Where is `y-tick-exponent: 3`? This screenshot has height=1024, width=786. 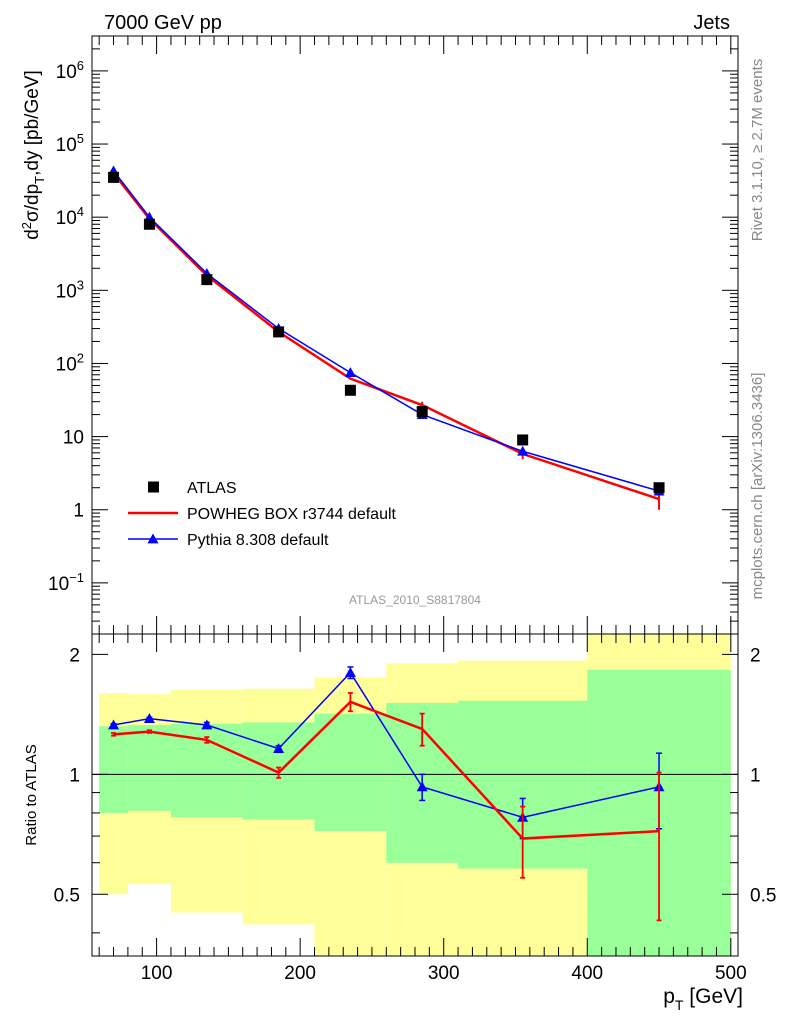 y-tick-exponent: 3 is located at coordinates (80, 284).